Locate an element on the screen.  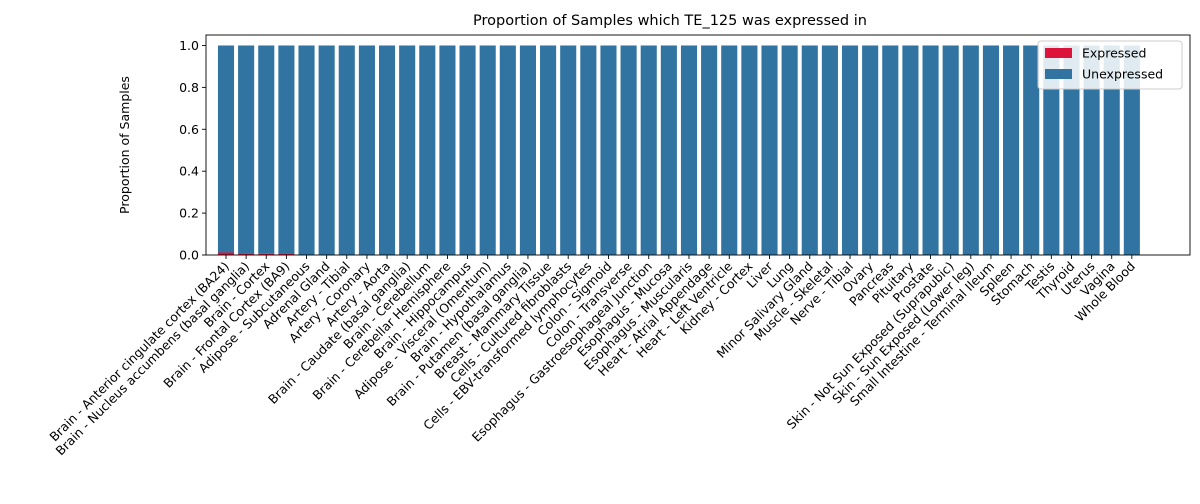
y-tick-label: 0.2 is located at coordinates (189, 213).